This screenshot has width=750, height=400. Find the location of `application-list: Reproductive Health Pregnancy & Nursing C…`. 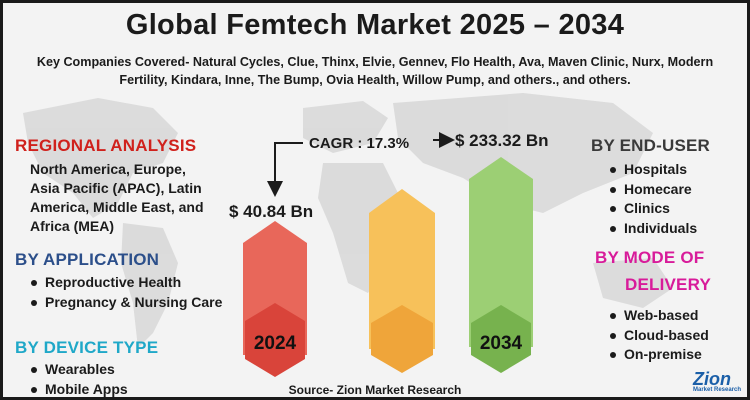

application-list: Reproductive Health Pregnancy & Nursing C… is located at coordinates (127, 292).